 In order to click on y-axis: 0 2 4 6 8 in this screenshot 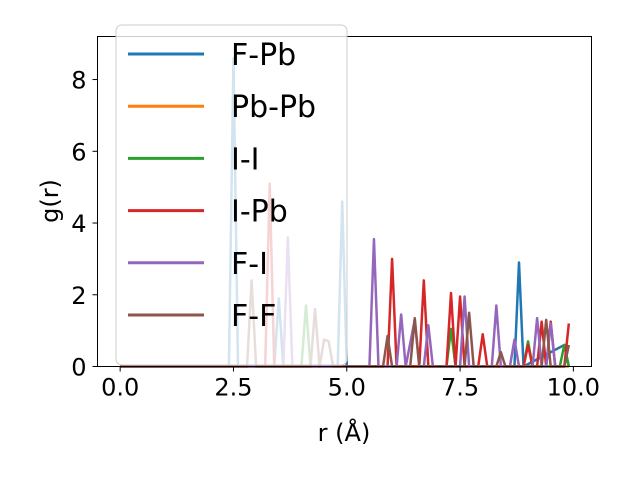, I will do `click(84, 224)`.